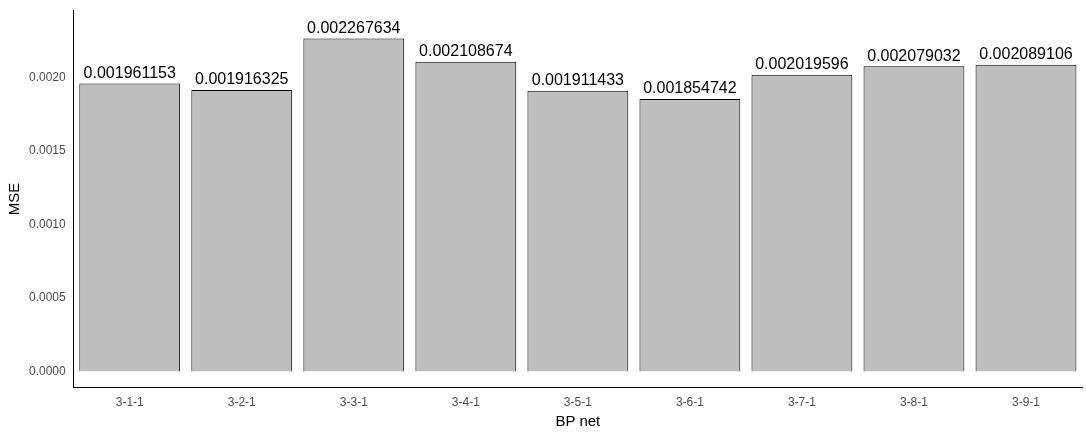 The width and height of the screenshot is (1086, 435). Describe the element at coordinates (802, 64) in the screenshot. I see `data-label: 0.002019596` at that location.